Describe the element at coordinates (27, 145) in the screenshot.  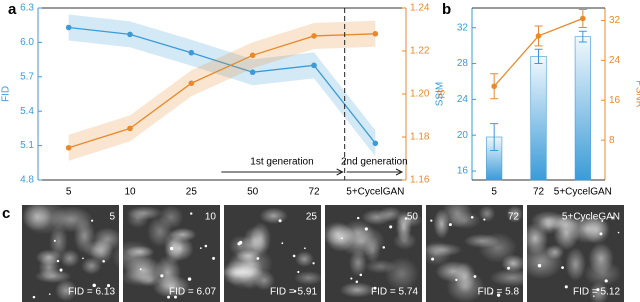
I see `y-tick-label: 5.1` at that location.